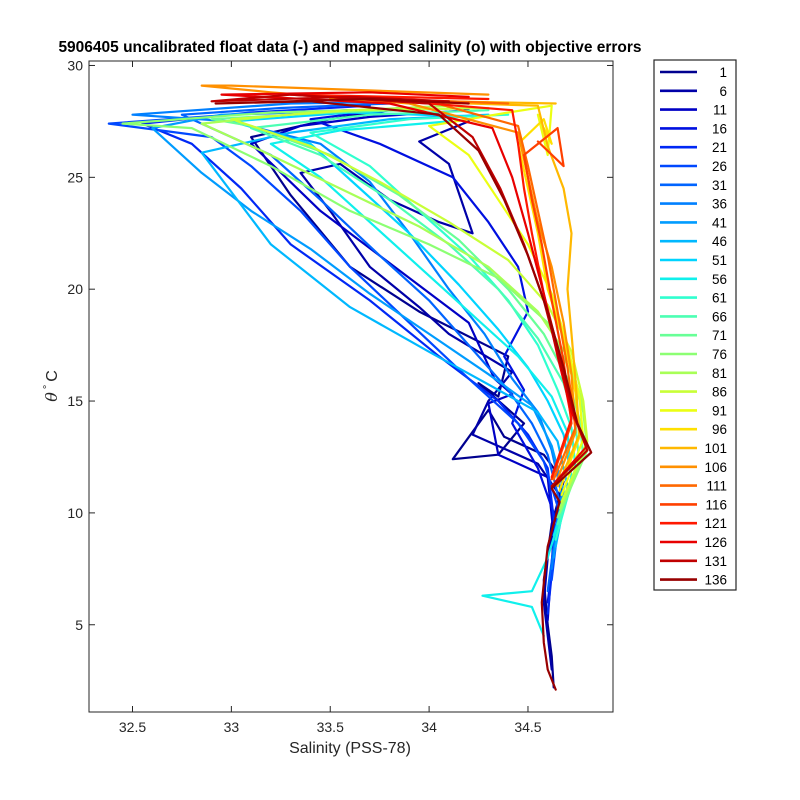 The image size is (800, 800). I want to click on y-tick-label: 20, so click(75, 289).